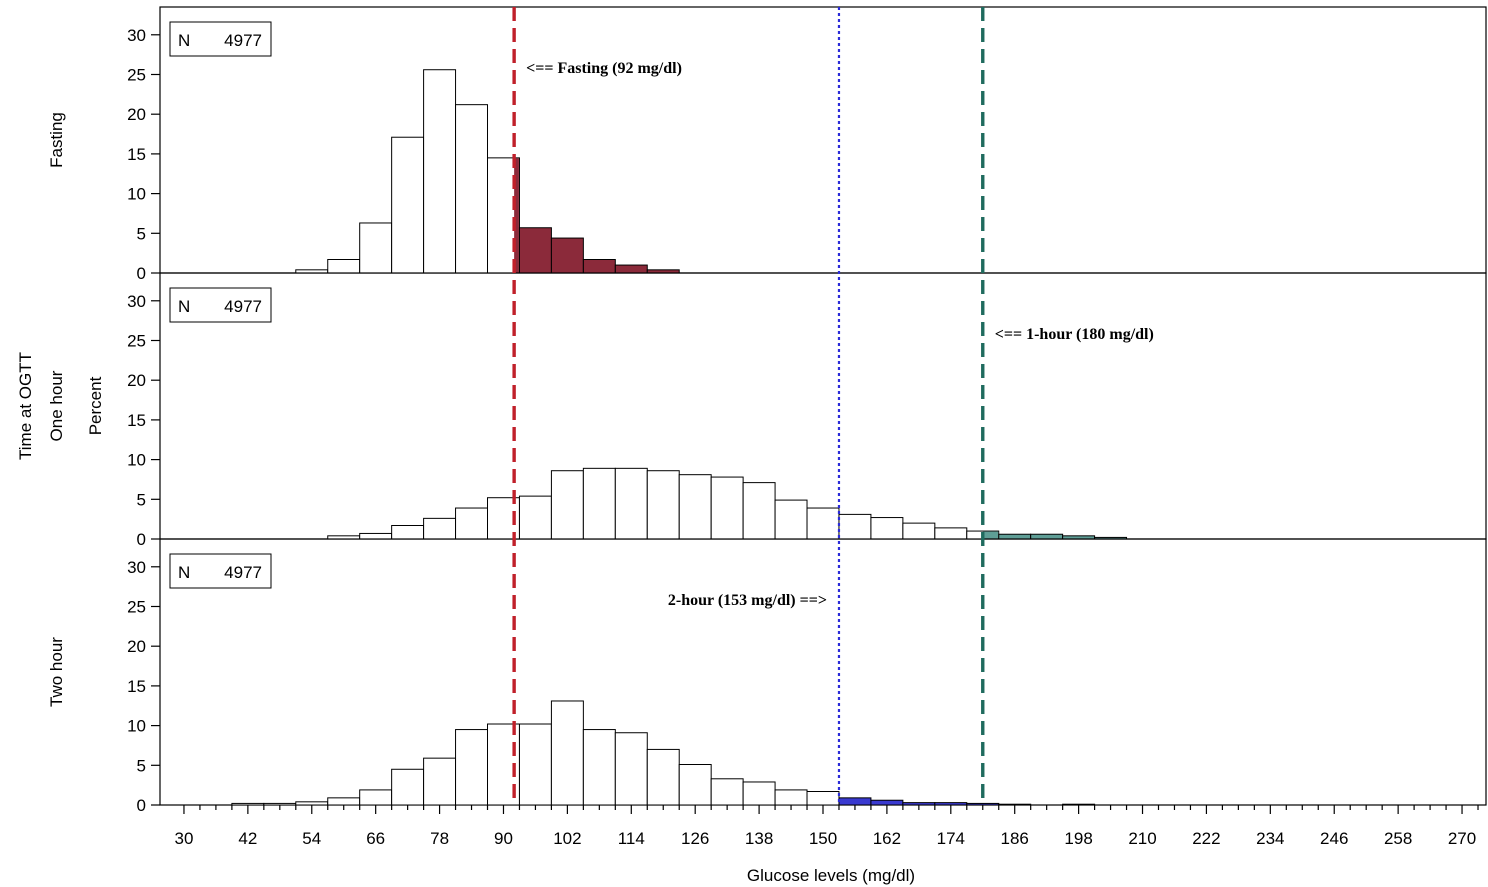  I want to click on annotation-one-hour: <== 1-hour (180 mg/dl), so click(1074, 334).